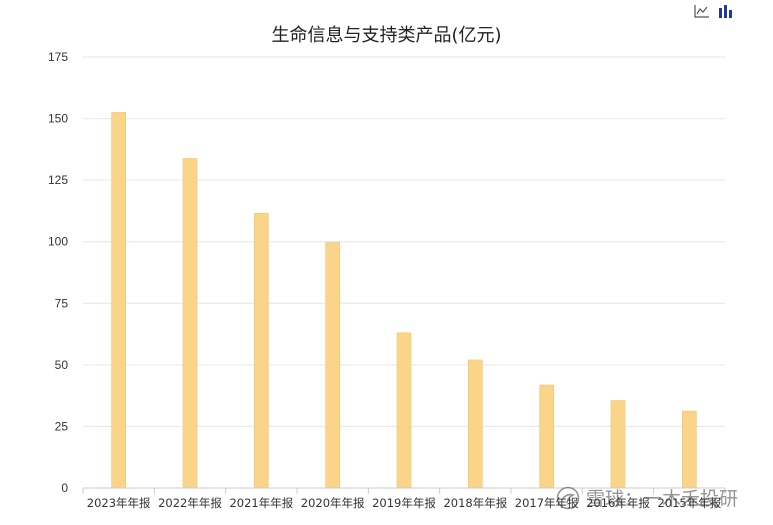 The width and height of the screenshot is (773, 525). I want to click on line-chart-icon, so click(701, 11).